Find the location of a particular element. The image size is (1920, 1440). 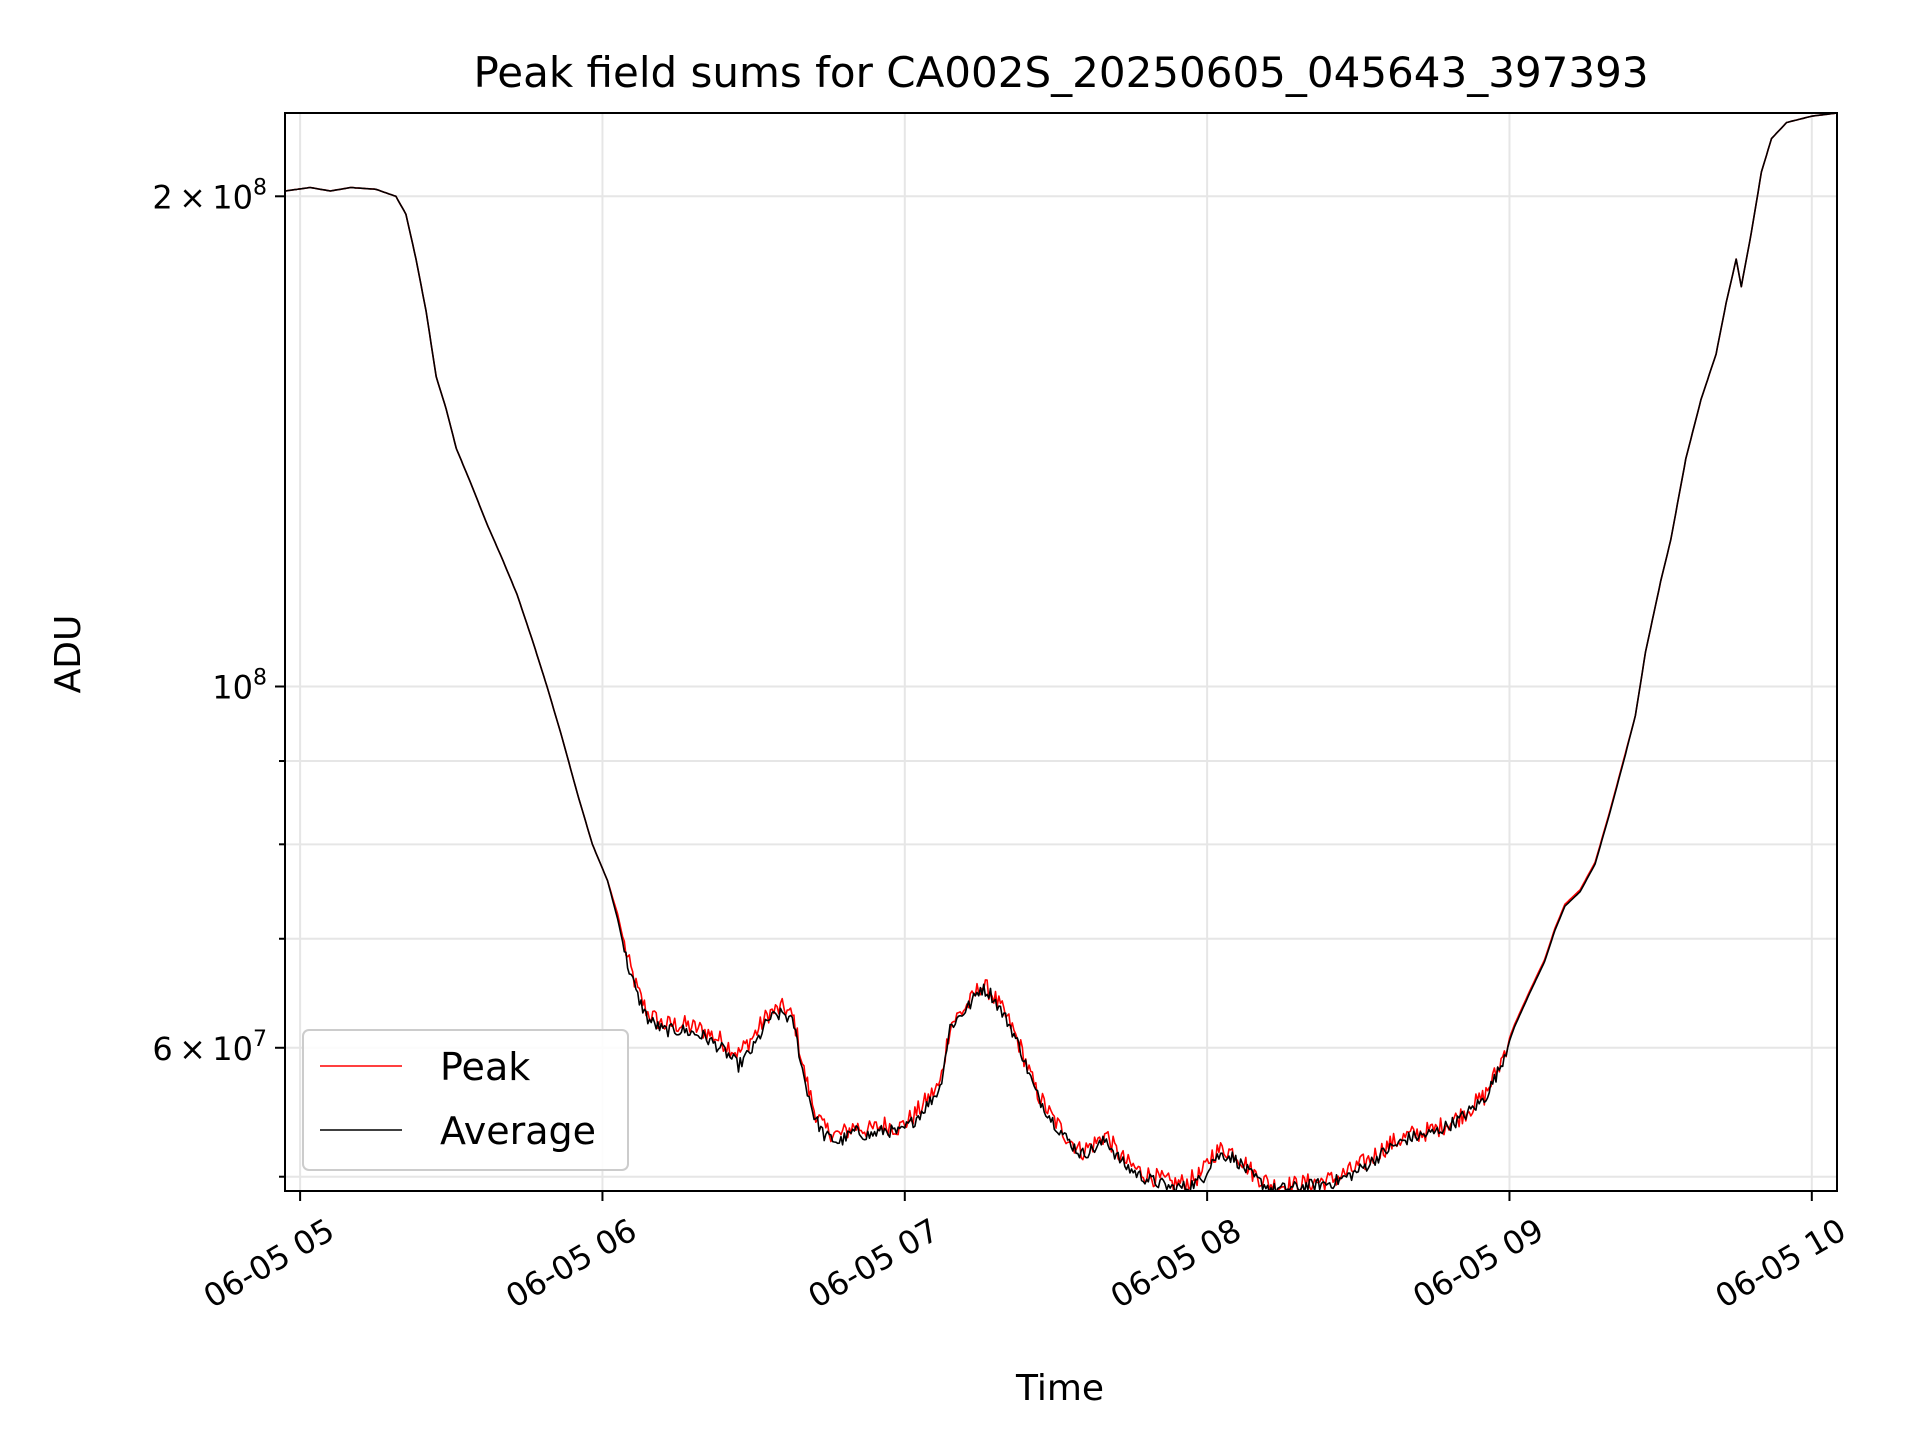

y-tick-label: 6 × 107 is located at coordinates (209, 1047).